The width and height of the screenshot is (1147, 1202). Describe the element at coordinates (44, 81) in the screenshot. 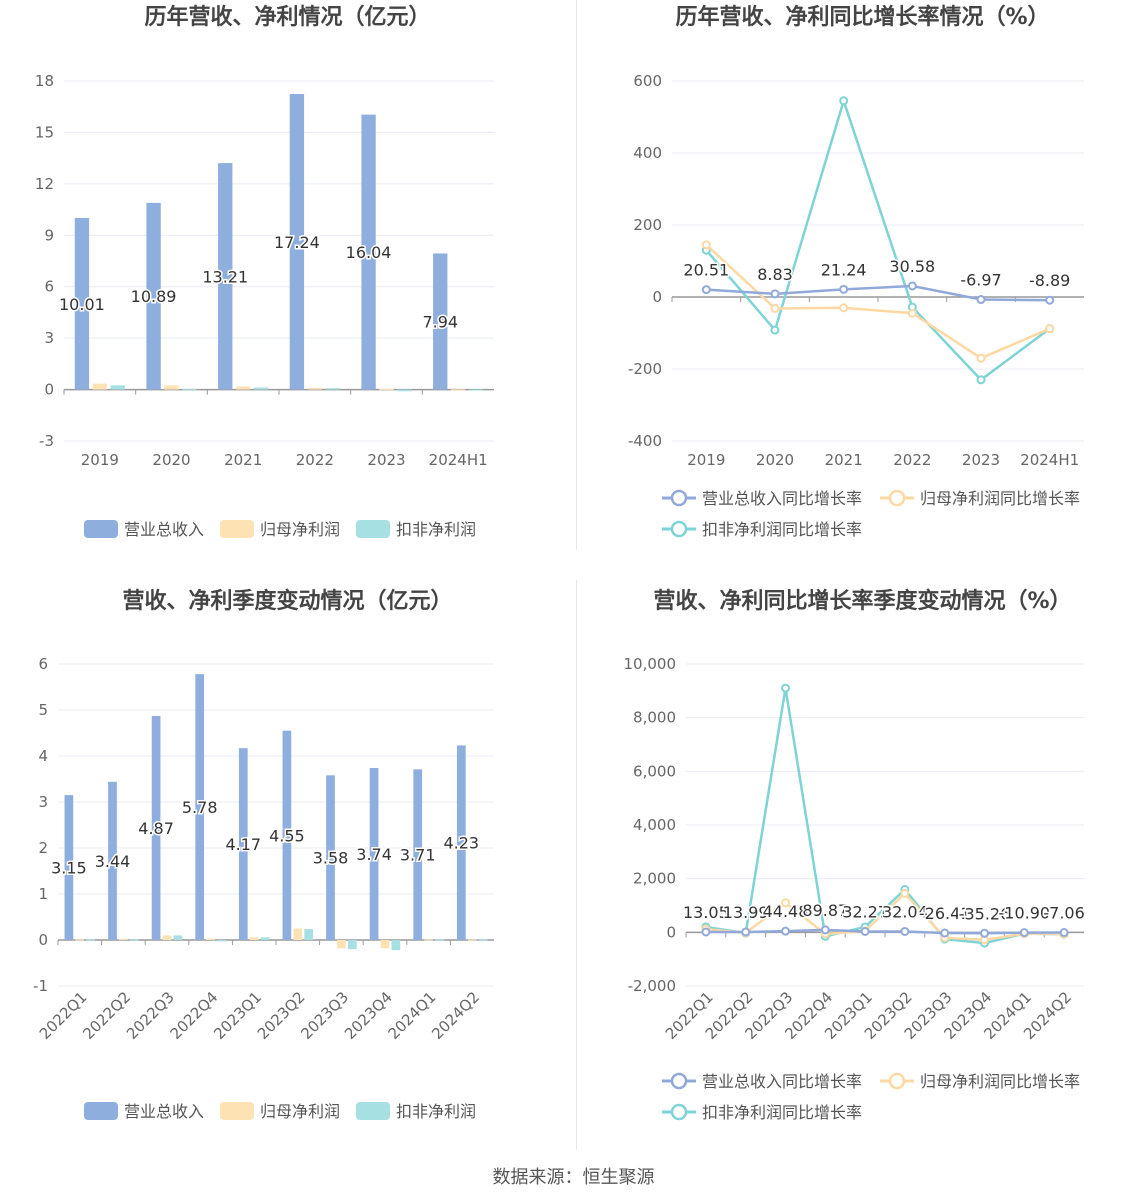

I see `y-tick-label: 18` at that location.